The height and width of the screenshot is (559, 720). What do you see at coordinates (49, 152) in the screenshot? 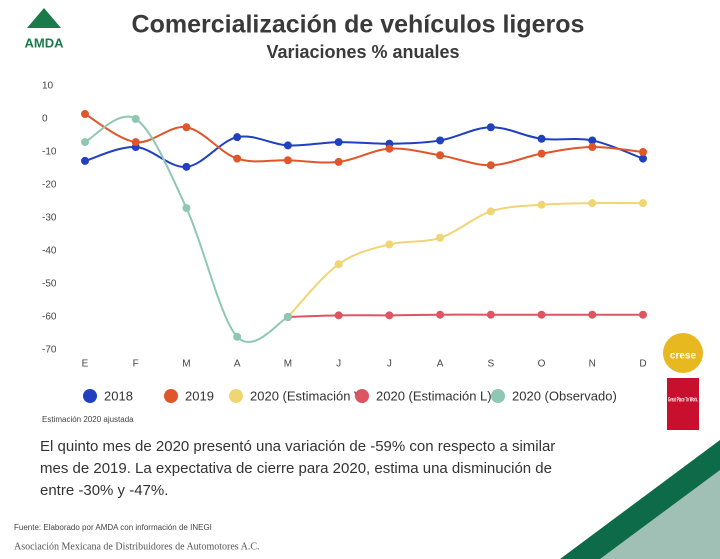
I see `y-tick-label: -10` at bounding box center [49, 152].